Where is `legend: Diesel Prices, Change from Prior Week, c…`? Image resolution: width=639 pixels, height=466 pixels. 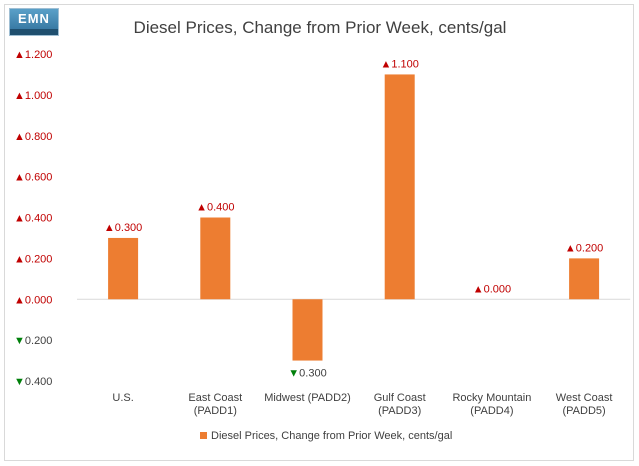
legend: Diesel Prices, Change from Prior Week, c… is located at coordinates (326, 436).